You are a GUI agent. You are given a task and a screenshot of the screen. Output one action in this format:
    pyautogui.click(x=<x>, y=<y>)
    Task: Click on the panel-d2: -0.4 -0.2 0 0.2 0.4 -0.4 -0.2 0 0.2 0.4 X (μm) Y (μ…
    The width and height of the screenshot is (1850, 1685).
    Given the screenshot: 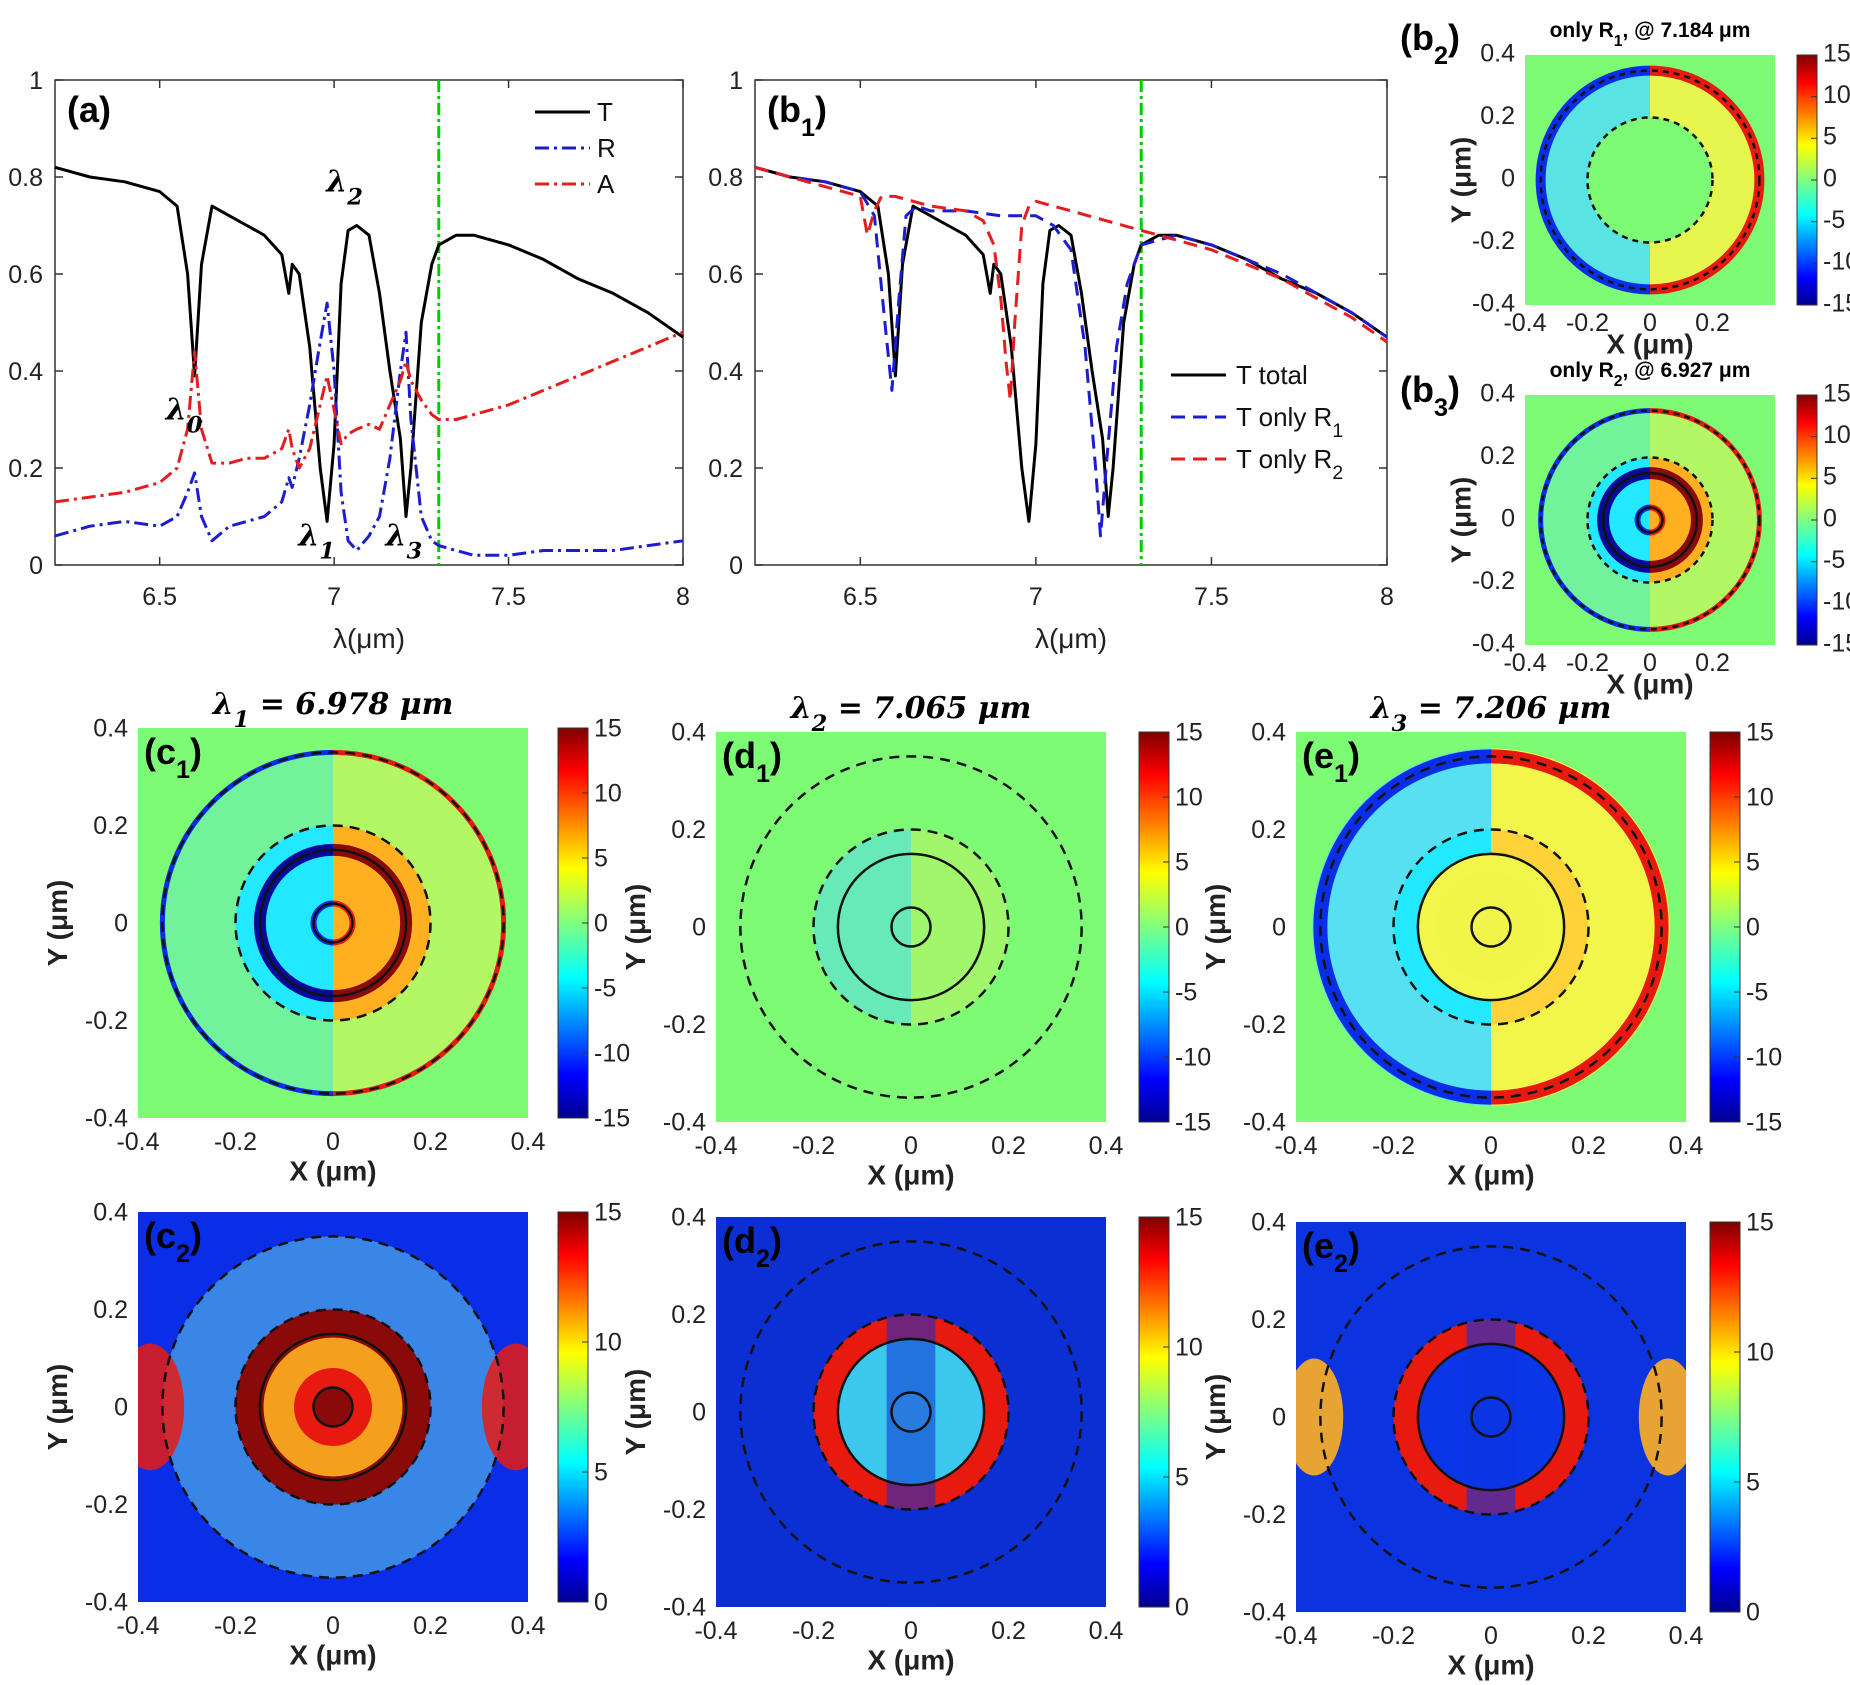 What is the action you would take?
    pyautogui.click(x=911, y=1439)
    